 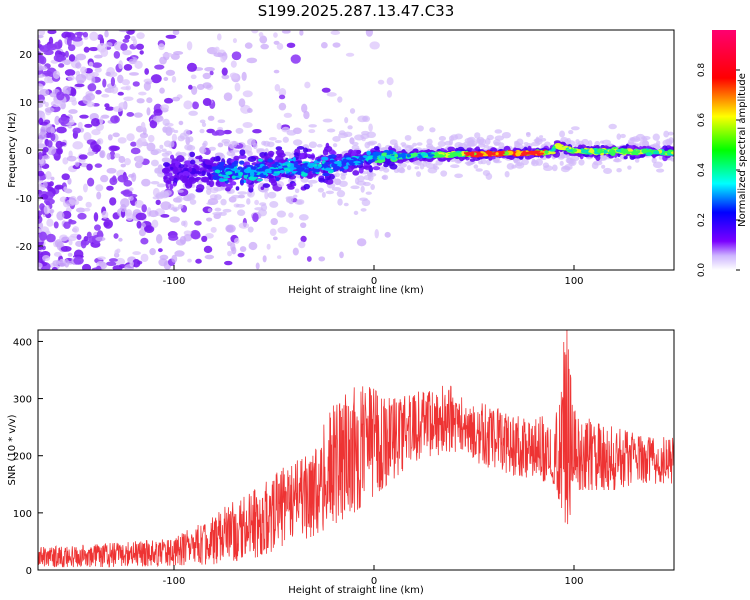 What do you see at coordinates (374, 581) in the screenshot?
I see `snr-x-tick-label: 0` at bounding box center [374, 581].